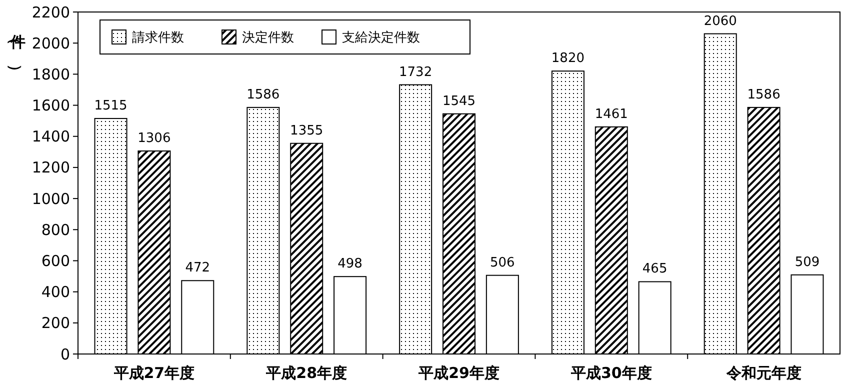  What do you see at coordinates (51, 137) in the screenshot?
I see `y-tick-label: 1400` at bounding box center [51, 137].